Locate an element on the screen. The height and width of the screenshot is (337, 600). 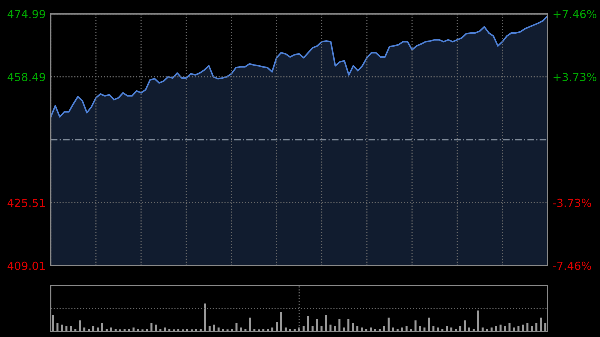
y2-tick-label: -7.46% is located at coordinates (572, 266).